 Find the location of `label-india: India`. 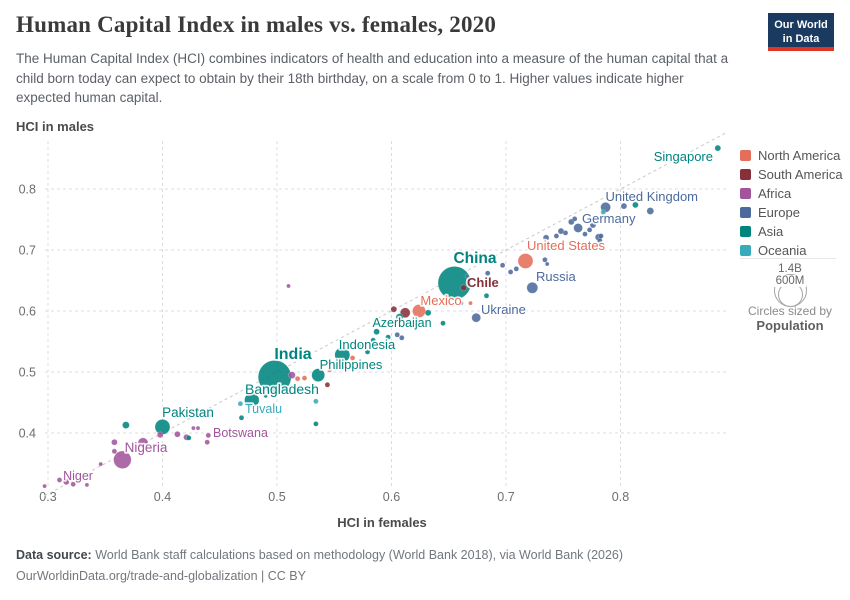

label-india: India is located at coordinates (293, 354).